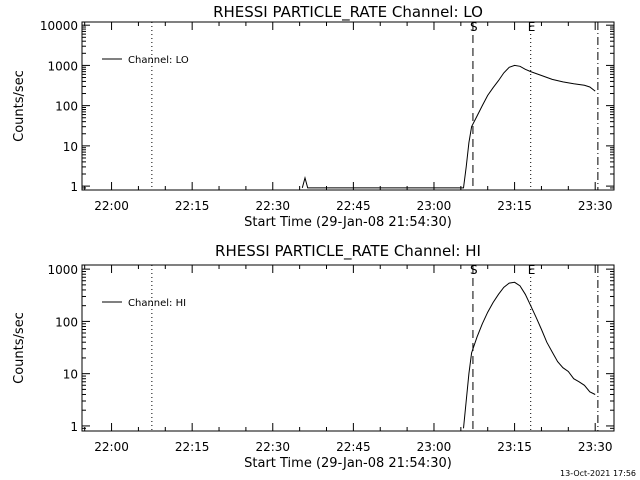 The image size is (640, 480). Describe the element at coordinates (158, 60) in the screenshot. I see `legend-label: Channel: LO` at that location.